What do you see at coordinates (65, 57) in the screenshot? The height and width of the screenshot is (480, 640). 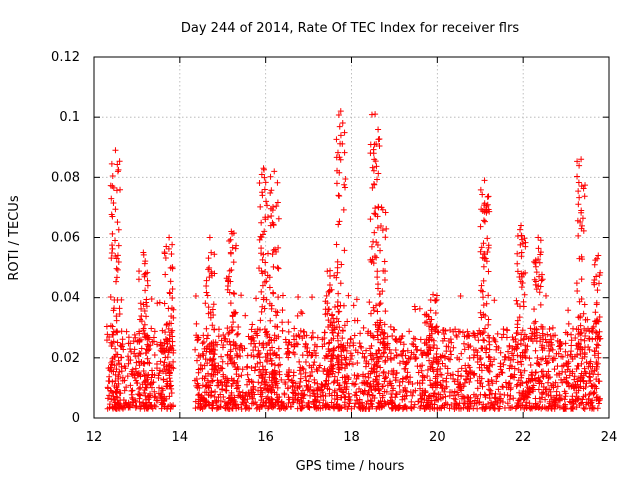 I see `y-tick-label: 0.12` at bounding box center [65, 57].